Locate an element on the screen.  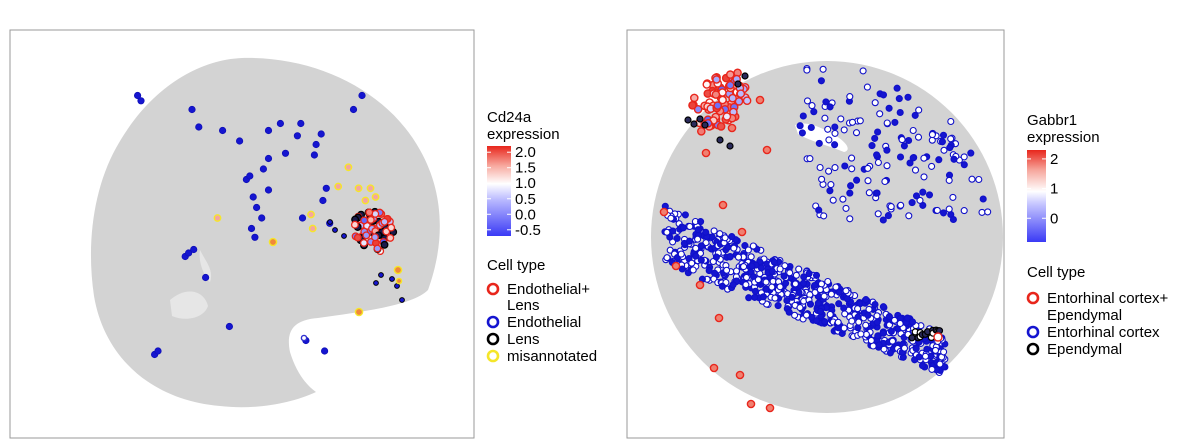
colorbar-tick-label: 2.0 is located at coordinates (525, 152).